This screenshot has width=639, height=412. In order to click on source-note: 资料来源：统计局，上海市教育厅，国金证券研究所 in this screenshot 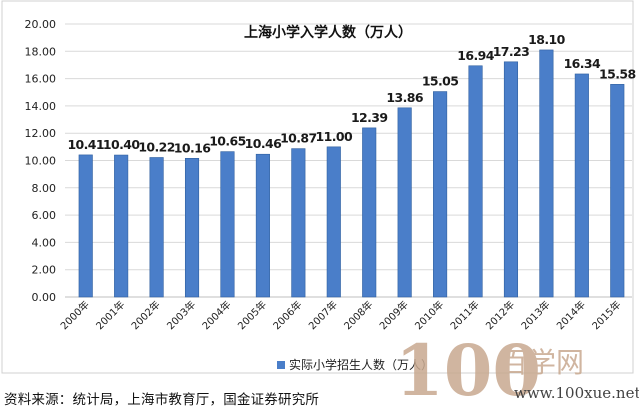, I will do `click(162, 400)`.